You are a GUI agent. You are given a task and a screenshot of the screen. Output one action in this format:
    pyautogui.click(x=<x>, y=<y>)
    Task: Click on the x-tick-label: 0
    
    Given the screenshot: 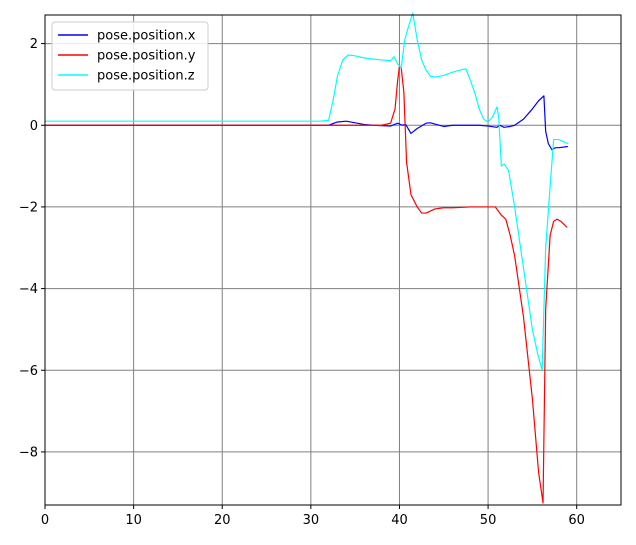 What is the action you would take?
    pyautogui.click(x=45, y=520)
    